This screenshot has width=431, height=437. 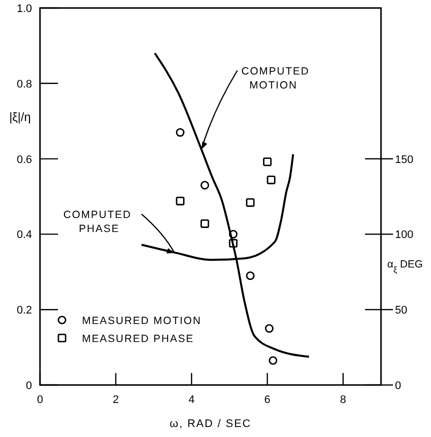 I want to click on y2-tick-label: 0, so click(x=398, y=386).